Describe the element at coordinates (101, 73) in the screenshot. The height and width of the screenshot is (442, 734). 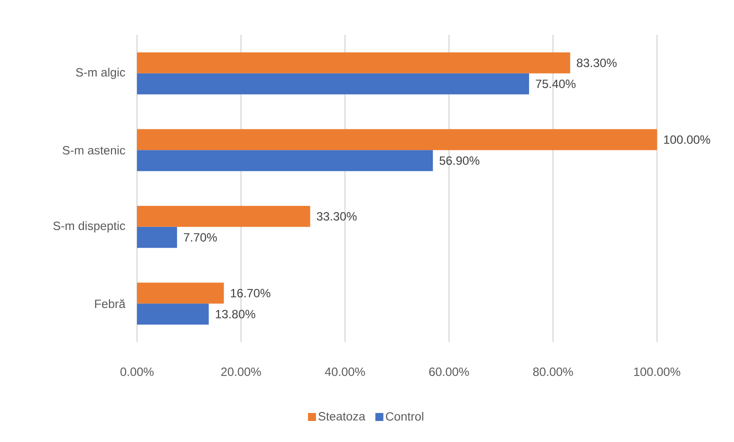
I see `y-tick-label: S-m algic` at that location.